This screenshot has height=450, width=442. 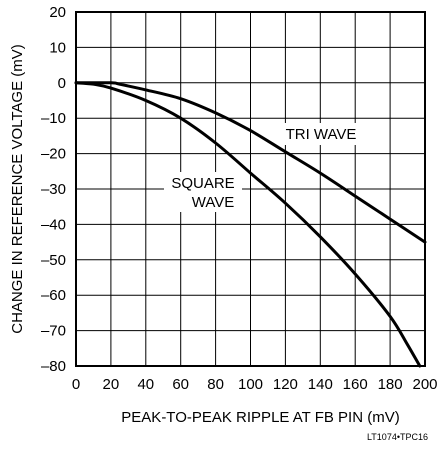 I want to click on x-tick-label: 20, so click(x=111, y=384).